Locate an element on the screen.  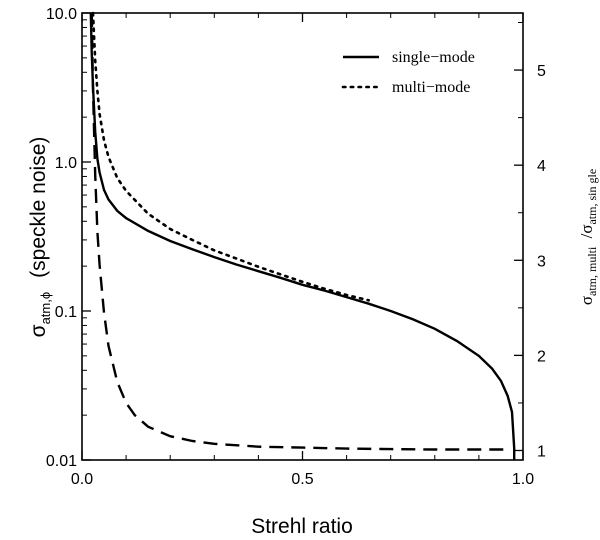
y2-tick-label-3: 3 is located at coordinates (541, 261).